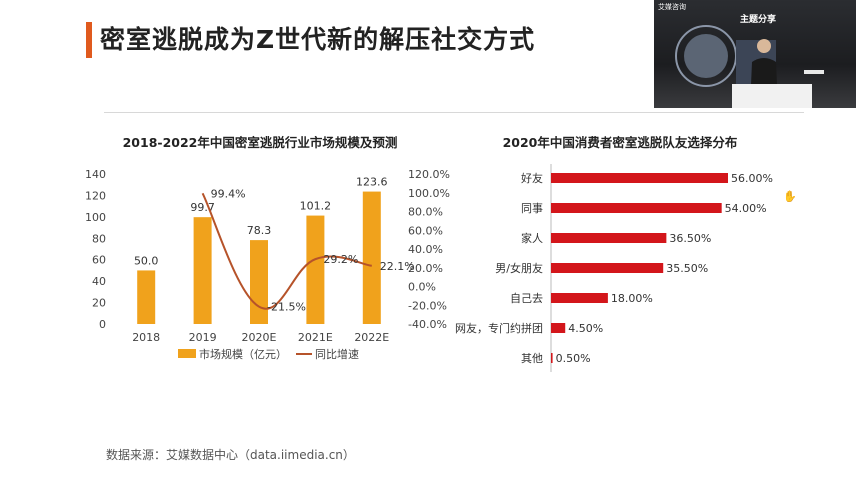 The image size is (856, 484). What do you see at coordinates (95, 195) in the screenshot?
I see `y-tick-label: 120` at bounding box center [95, 195].